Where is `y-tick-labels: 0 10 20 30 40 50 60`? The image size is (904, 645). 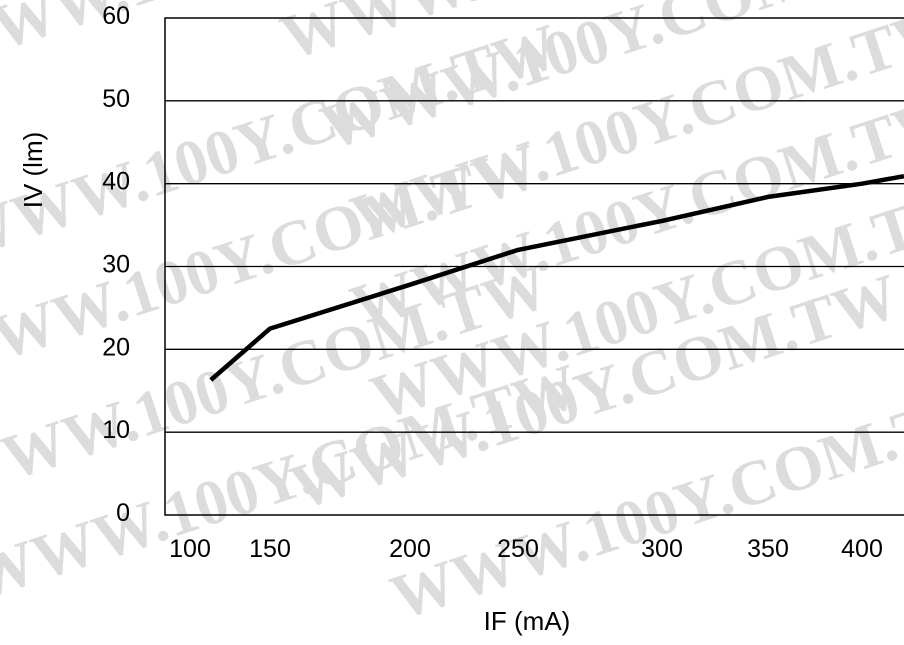
y-tick-labels: 0 10 20 30 40 50 60 is located at coordinates (116, 264).